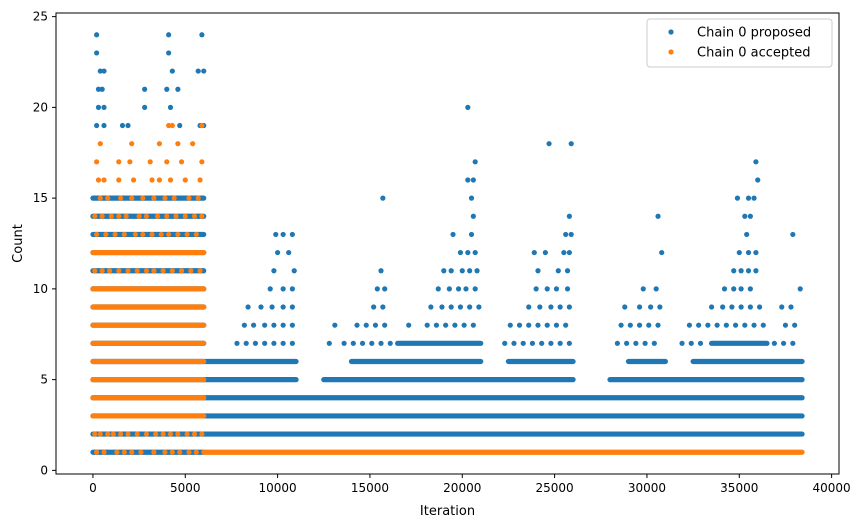 This screenshot has width=858, height=528. What do you see at coordinates (754, 53) in the screenshot?
I see `legend-label-accepted: Chain 0 accepted` at bounding box center [754, 53].